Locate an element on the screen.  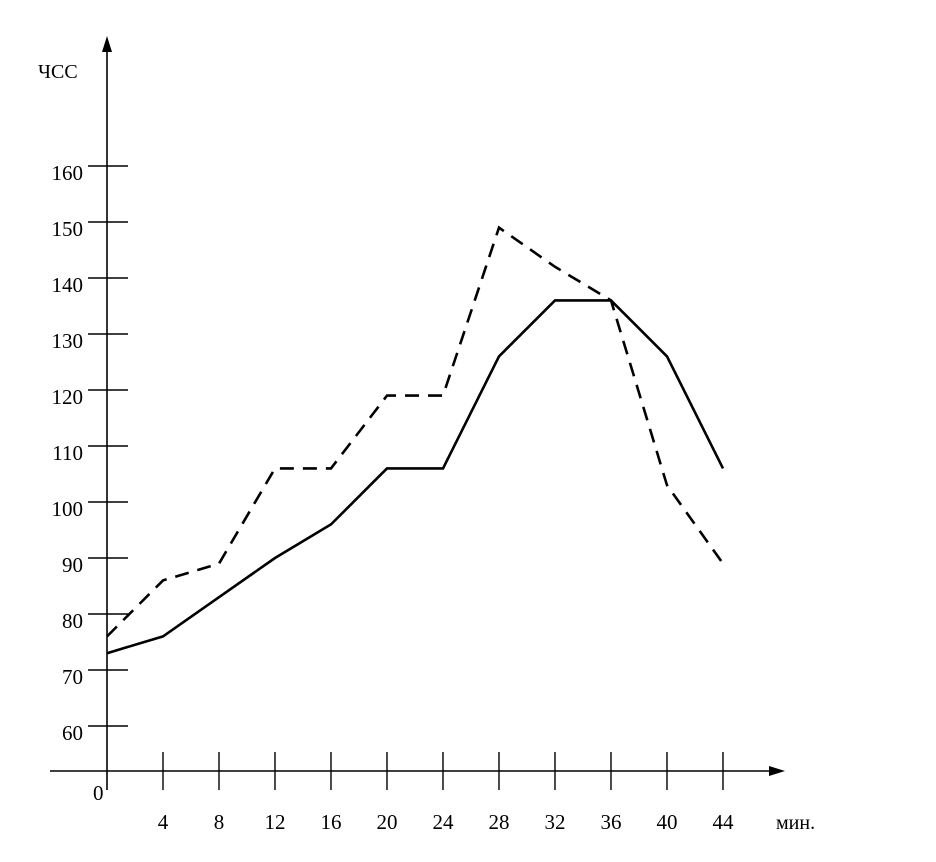
x-axis-arrow is located at coordinates (777, 771).